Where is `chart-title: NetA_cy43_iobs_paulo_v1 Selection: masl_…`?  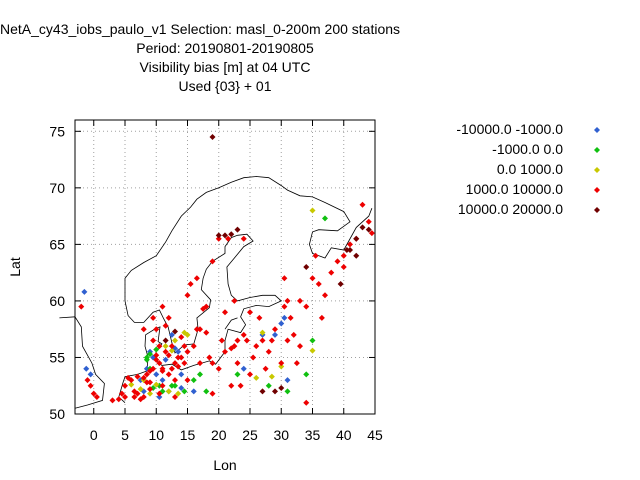 chart-title: NetA_cy43_iobs_paulo_v1 Selection: masl_… is located at coordinates (200, 57).